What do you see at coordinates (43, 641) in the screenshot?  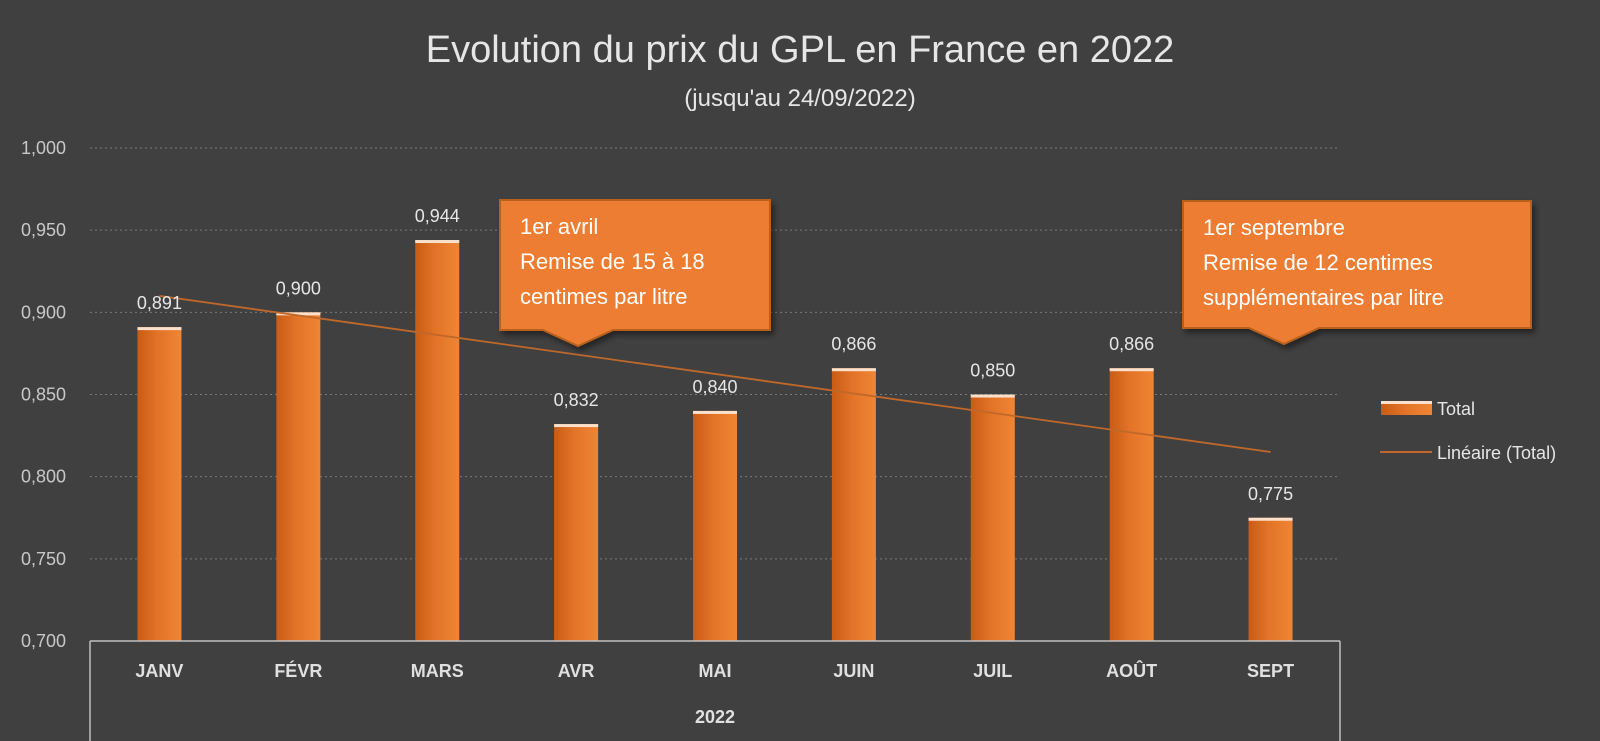 I see `y-tick-label: 0,700` at bounding box center [43, 641].